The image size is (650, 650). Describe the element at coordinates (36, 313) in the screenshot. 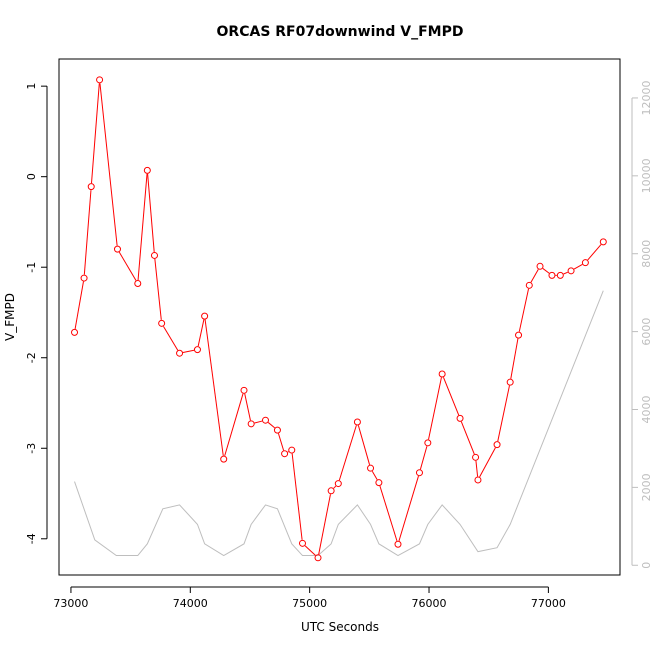

I see `y-axis: -4 -3 -2 -1 0 1` at that location.